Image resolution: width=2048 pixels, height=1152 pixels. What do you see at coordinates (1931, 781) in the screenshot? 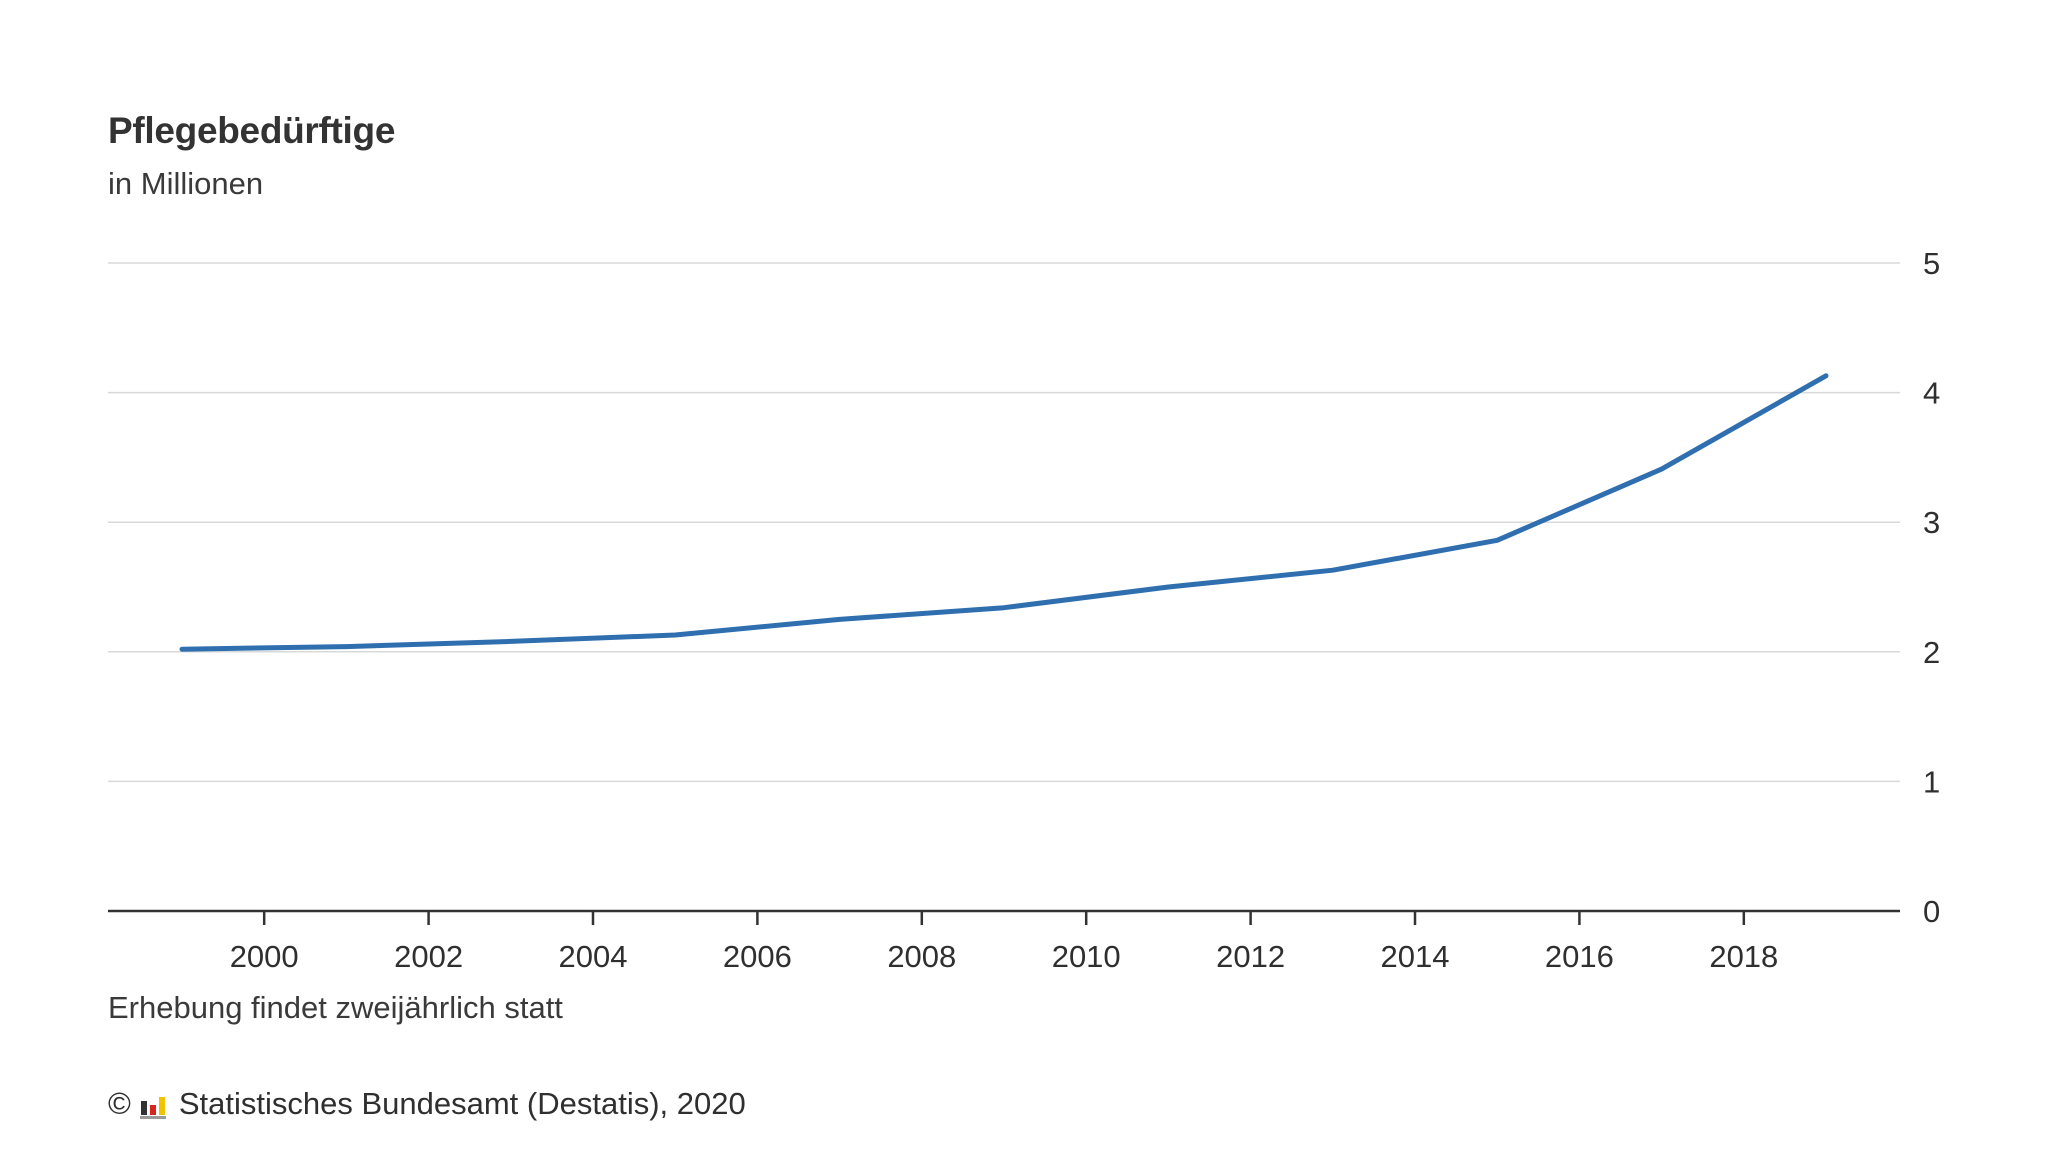
I see `y-tick-label: 1` at bounding box center [1931, 781].